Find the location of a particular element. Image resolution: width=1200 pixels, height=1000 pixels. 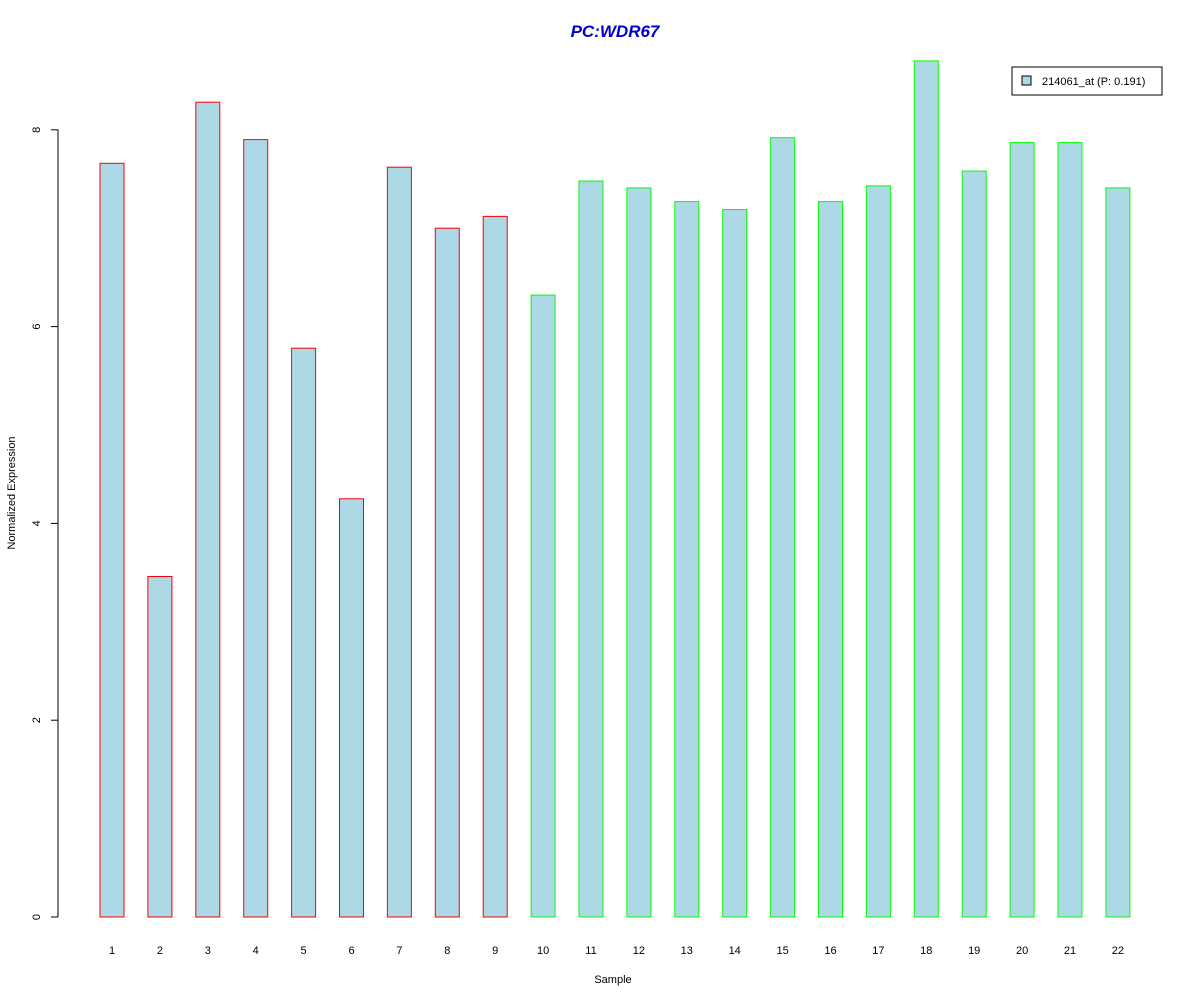

y-tick-label: 8 is located at coordinates (37, 130).